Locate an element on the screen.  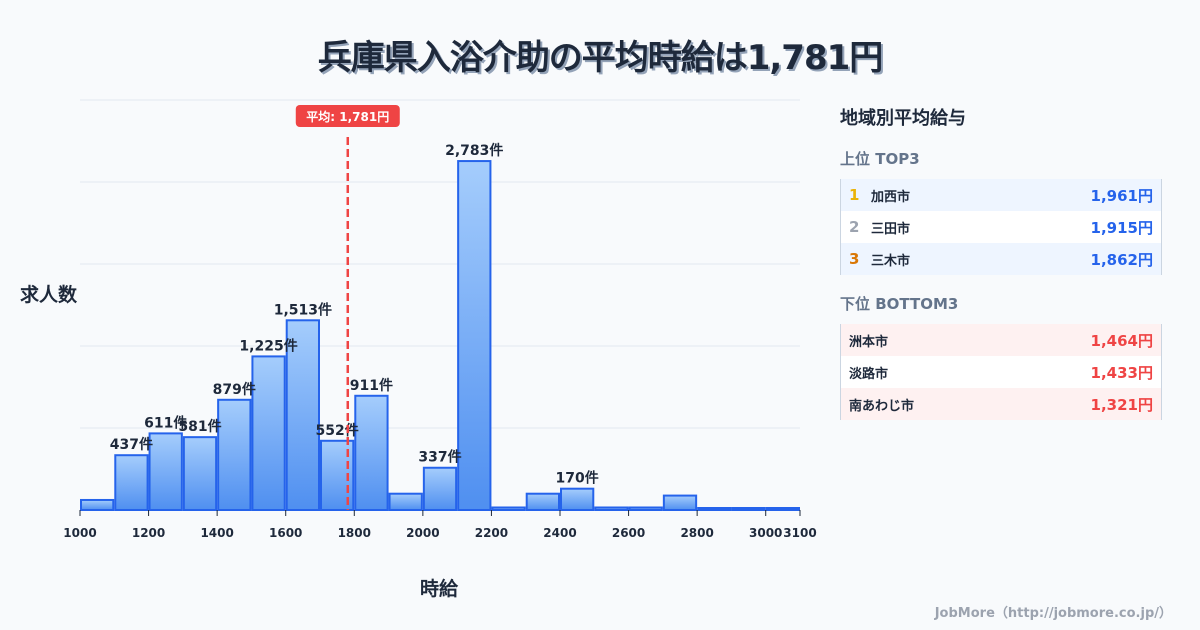
city-name: 洲本市 is located at coordinates (869, 342).